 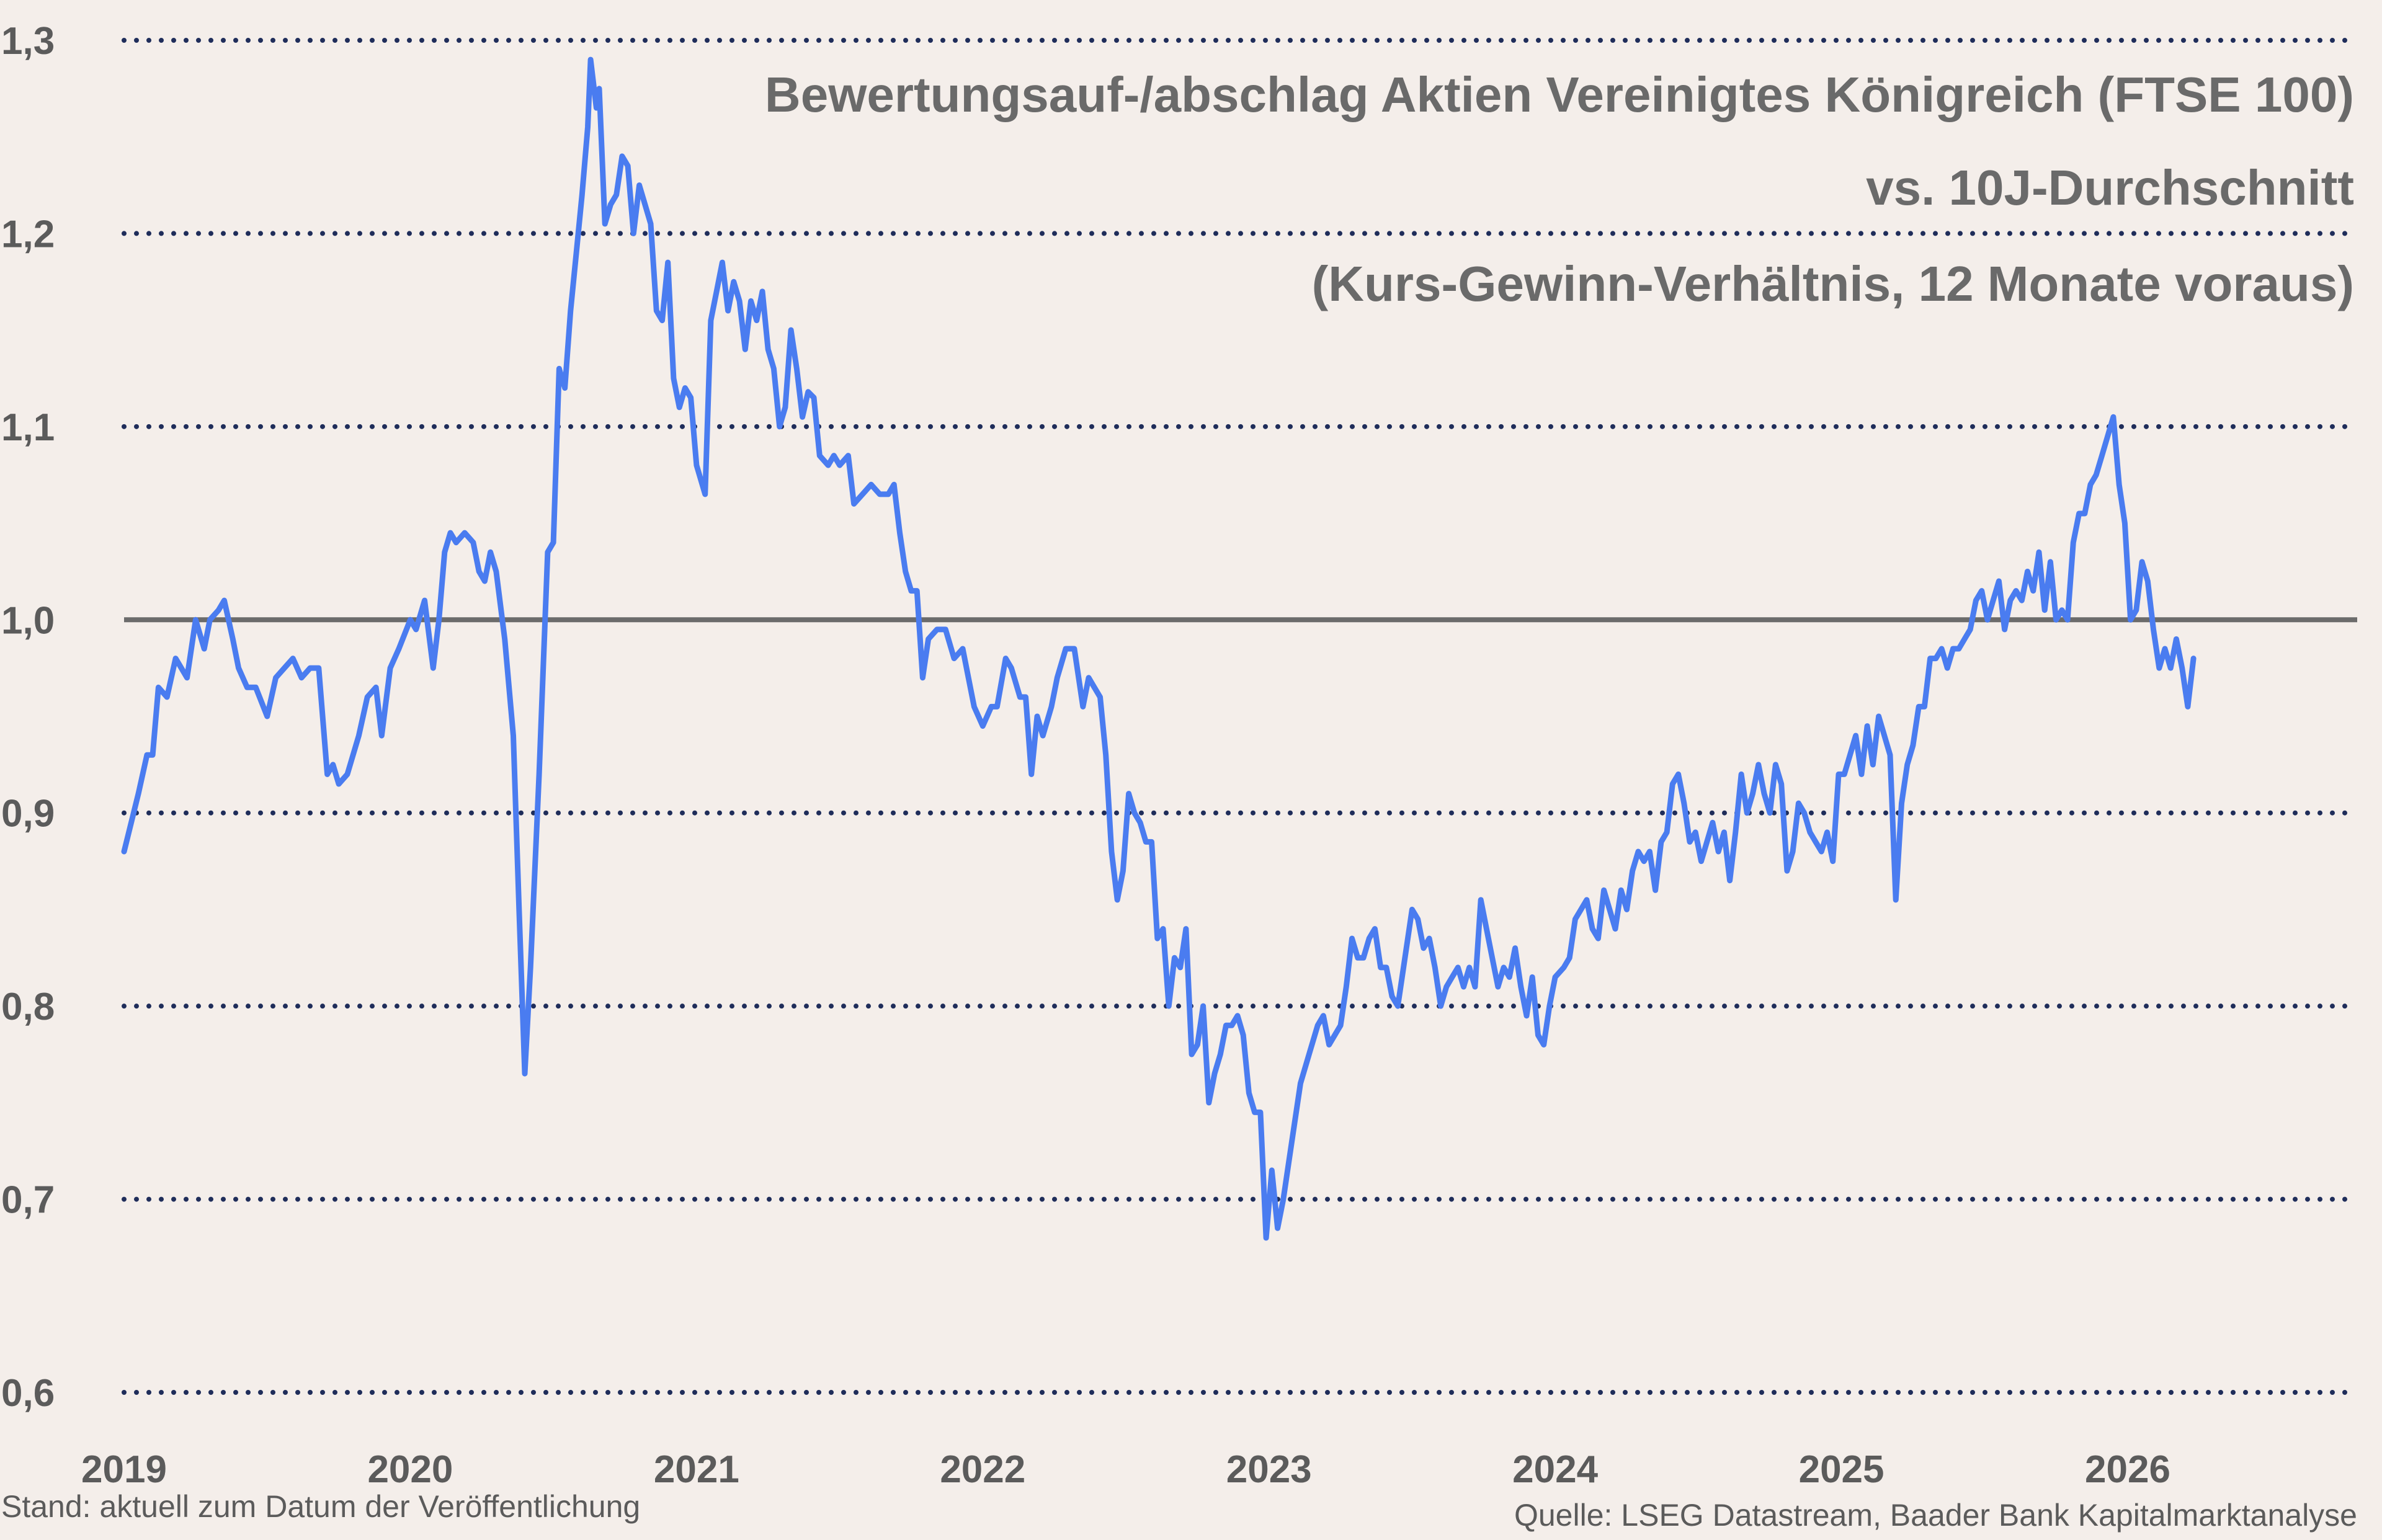 What do you see at coordinates (28, 41) in the screenshot?
I see `y-tick-label: 1,3` at bounding box center [28, 41].